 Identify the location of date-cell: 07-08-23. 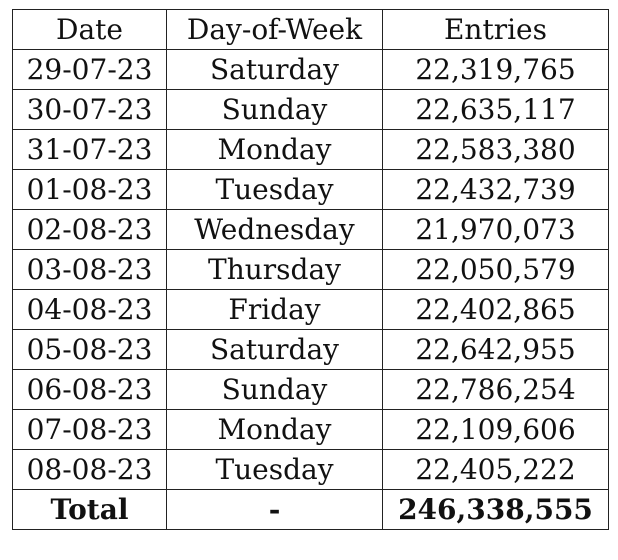
(89, 429).